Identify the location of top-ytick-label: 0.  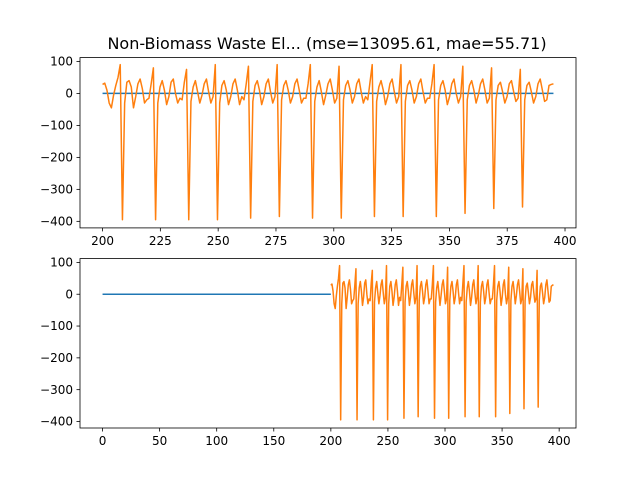
(69, 94).